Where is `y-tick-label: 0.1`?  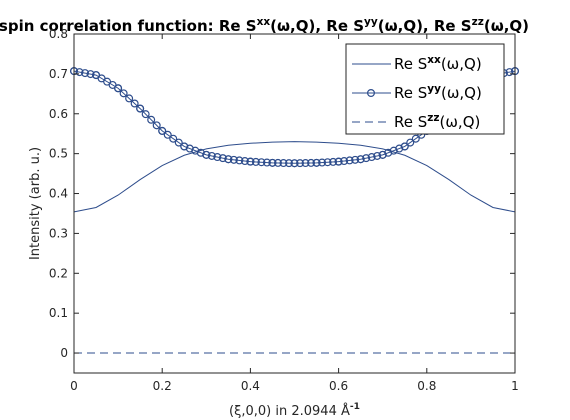 y-tick-label: 0.1 is located at coordinates (58, 313).